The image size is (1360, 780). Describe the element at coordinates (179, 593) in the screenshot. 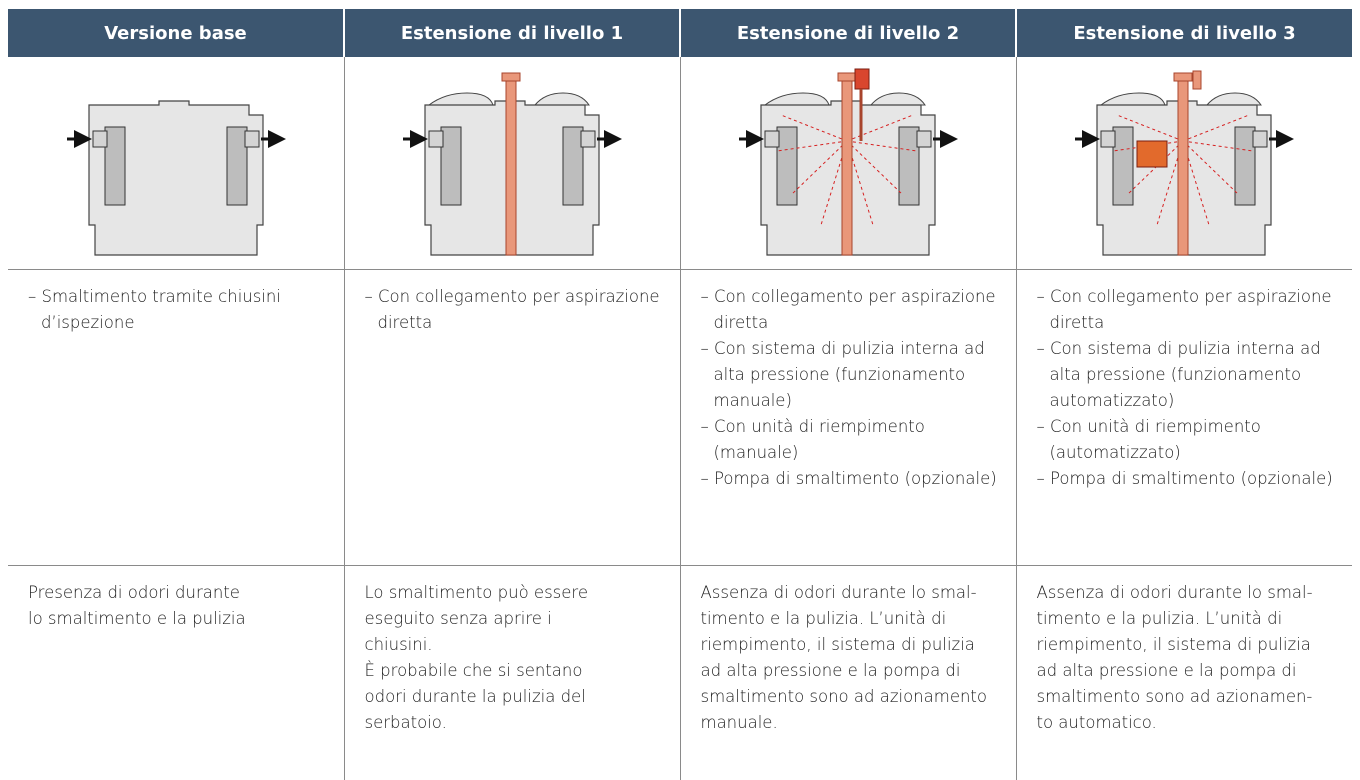

I see `note-line: Presenza di odori durante` at that location.